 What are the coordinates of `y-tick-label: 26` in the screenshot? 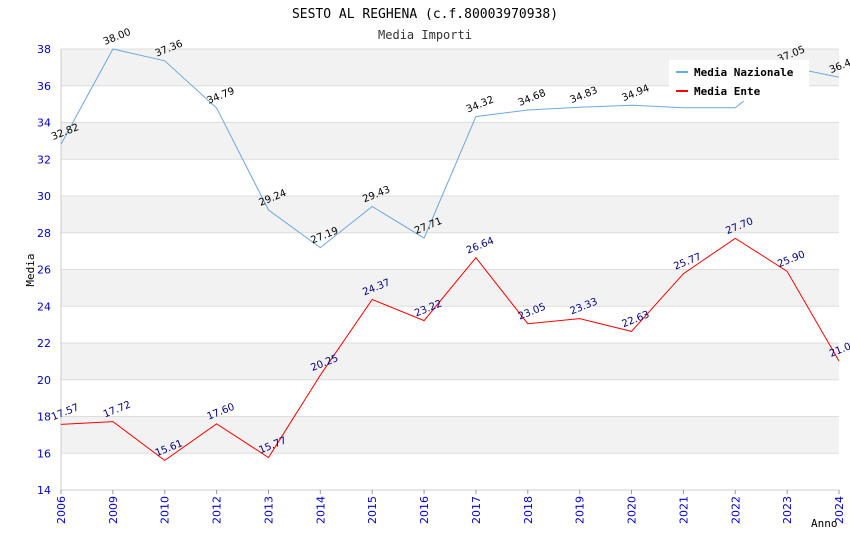 It's located at (44, 270).